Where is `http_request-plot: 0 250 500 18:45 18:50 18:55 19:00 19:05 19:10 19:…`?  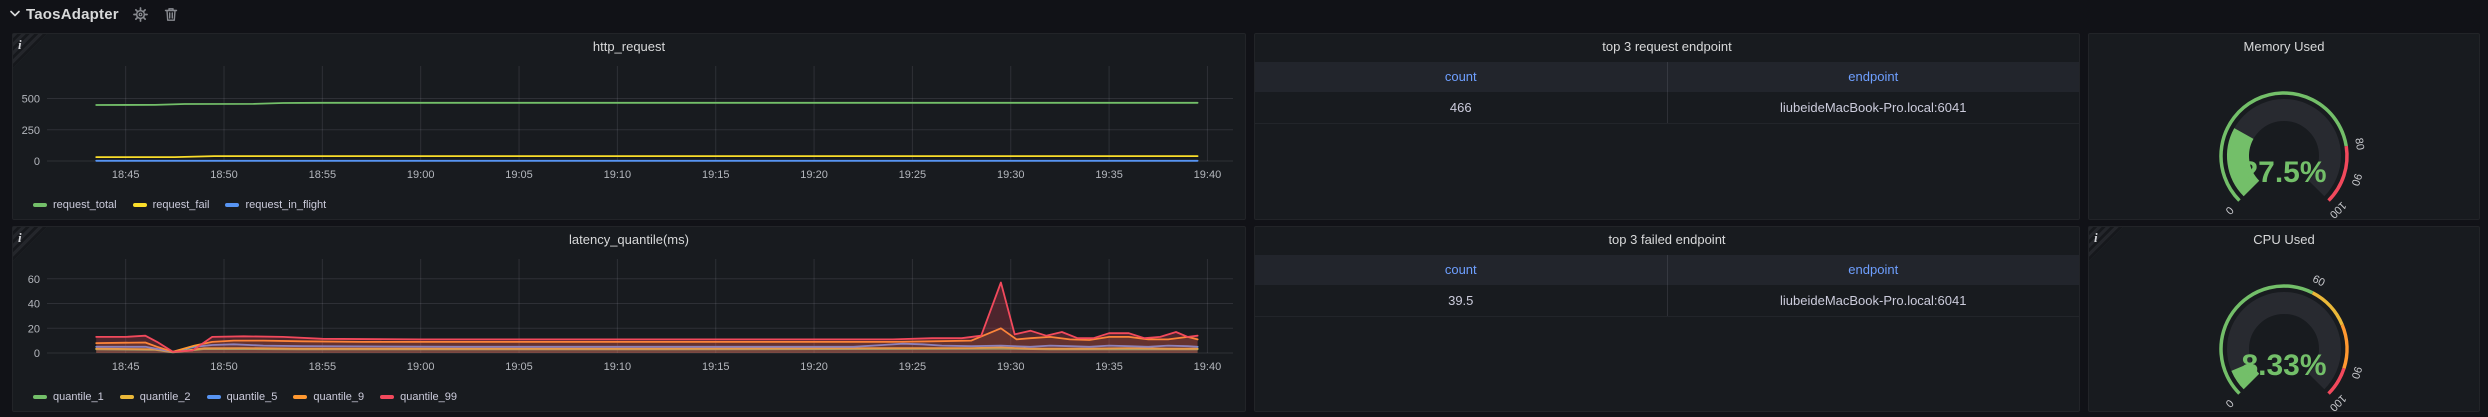 http_request-plot: 0 250 500 18:45 18:50 18:55 19:00 19:05 19:10 19:… is located at coordinates (627, 123).